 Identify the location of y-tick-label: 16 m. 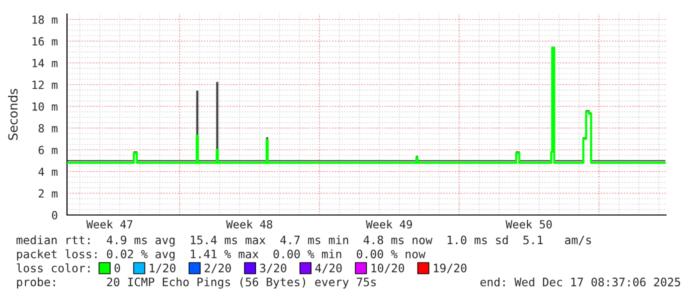
(45, 41).